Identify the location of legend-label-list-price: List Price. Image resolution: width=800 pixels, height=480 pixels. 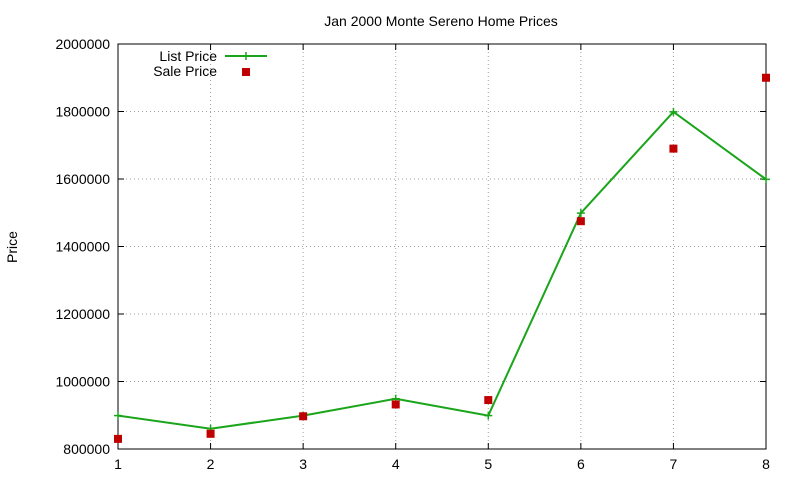
(188, 56).